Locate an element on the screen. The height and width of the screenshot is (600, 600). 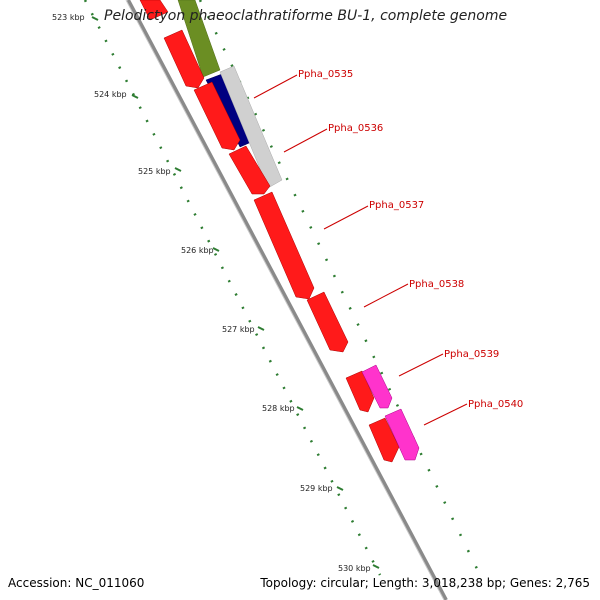
scale-label: 529 kbp is located at coordinates (316, 488).